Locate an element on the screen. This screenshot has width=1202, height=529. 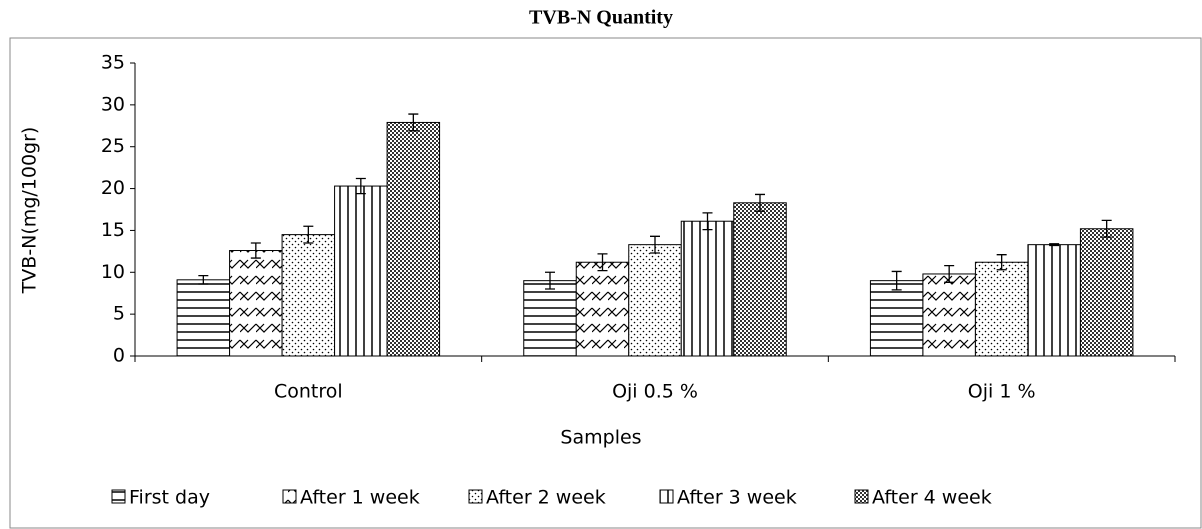
chart-title: TVB-N Quantity is located at coordinates (601, 18).